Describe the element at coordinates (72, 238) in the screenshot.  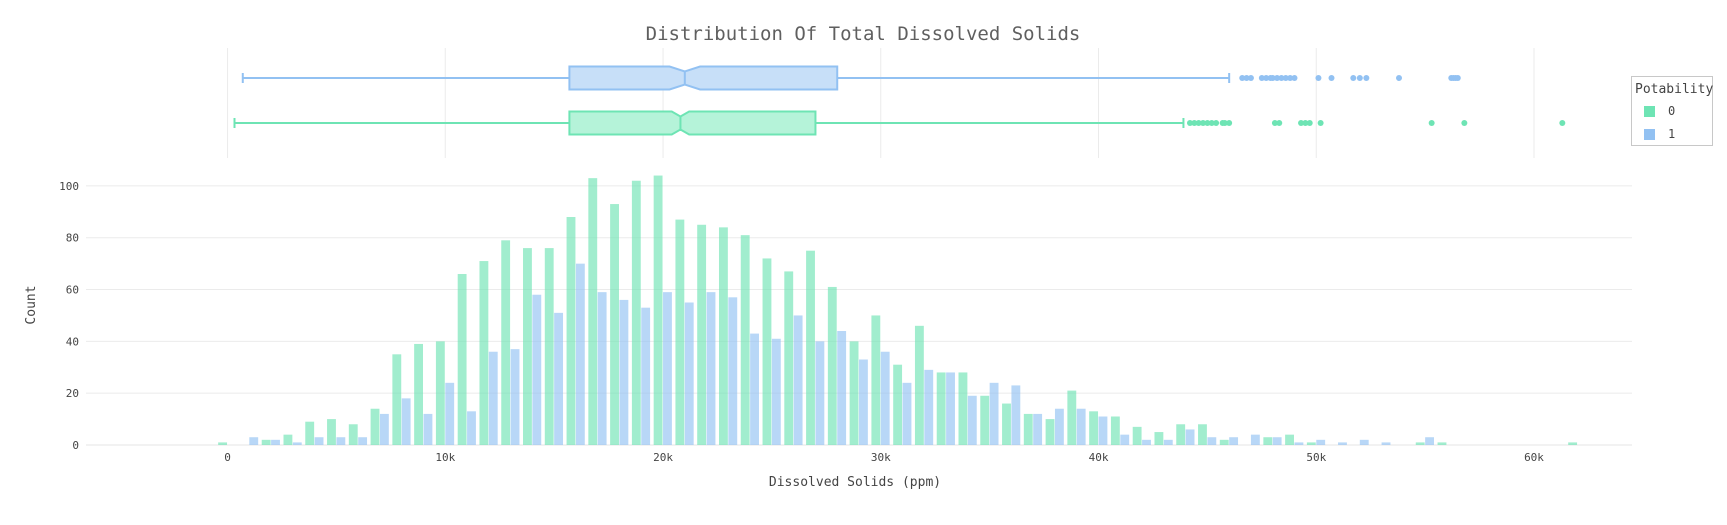
I see `y-tick-label: 80` at that location.